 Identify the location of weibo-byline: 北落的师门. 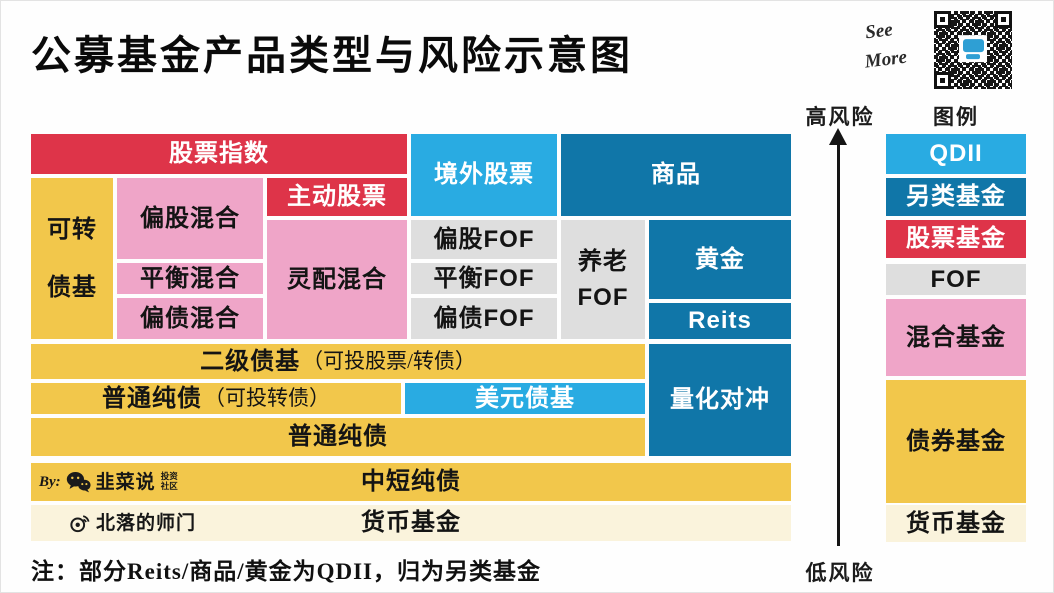
(132, 523).